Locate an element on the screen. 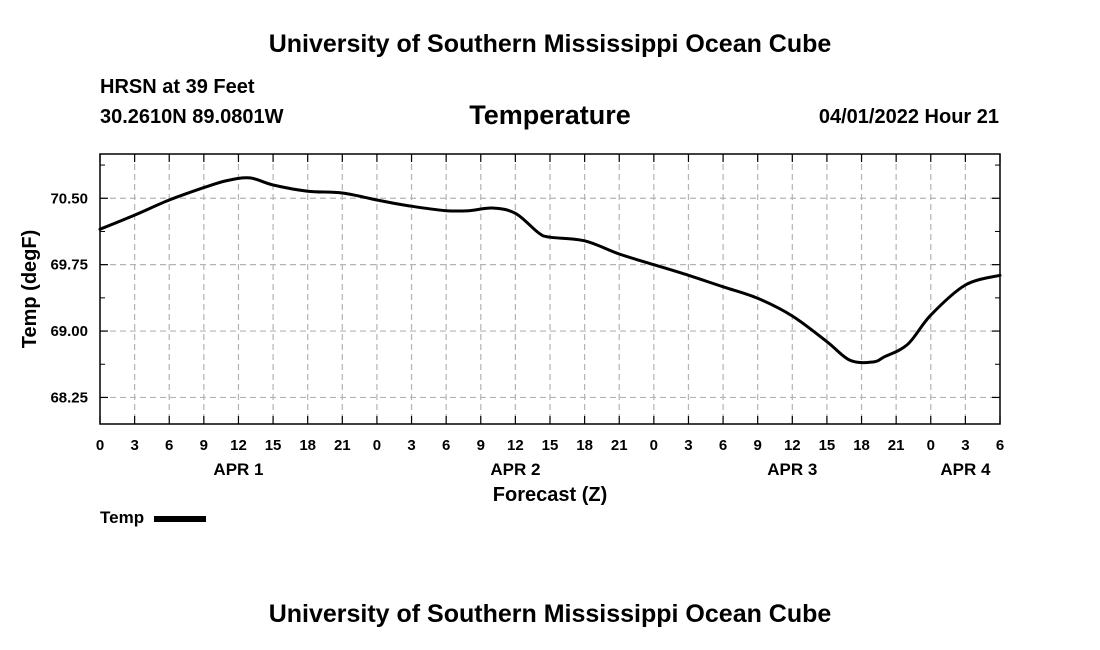 Image resolution: width=1100 pixels, height=650 pixels. chart-title: Temperature is located at coordinates (550, 115).